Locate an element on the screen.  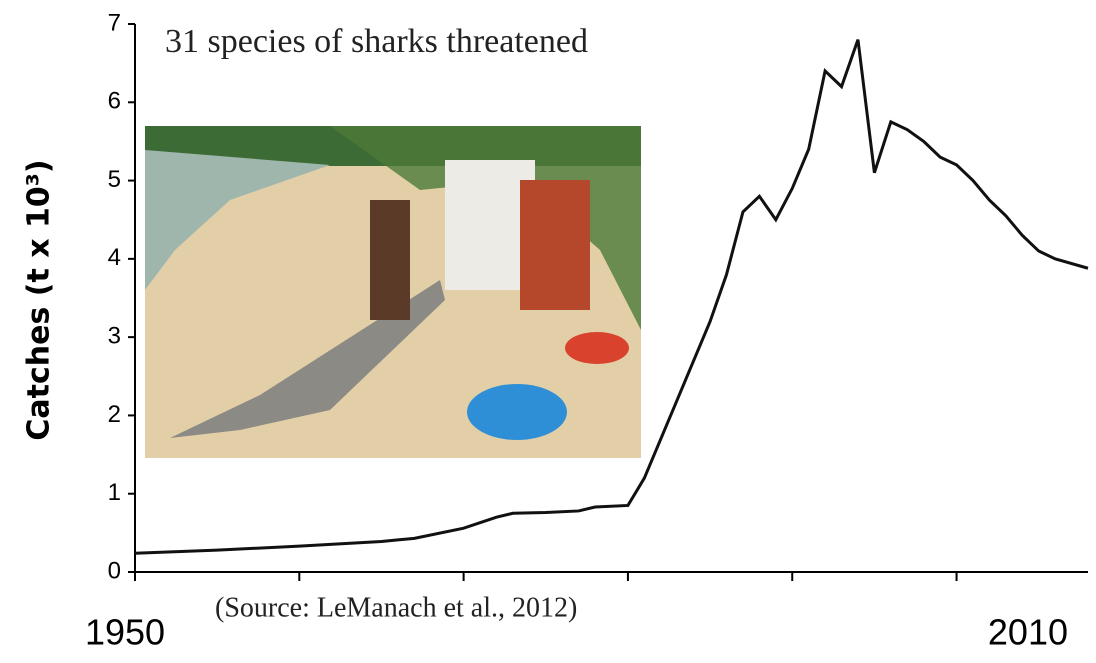
y-tick-label: 3 is located at coordinates (114, 335).